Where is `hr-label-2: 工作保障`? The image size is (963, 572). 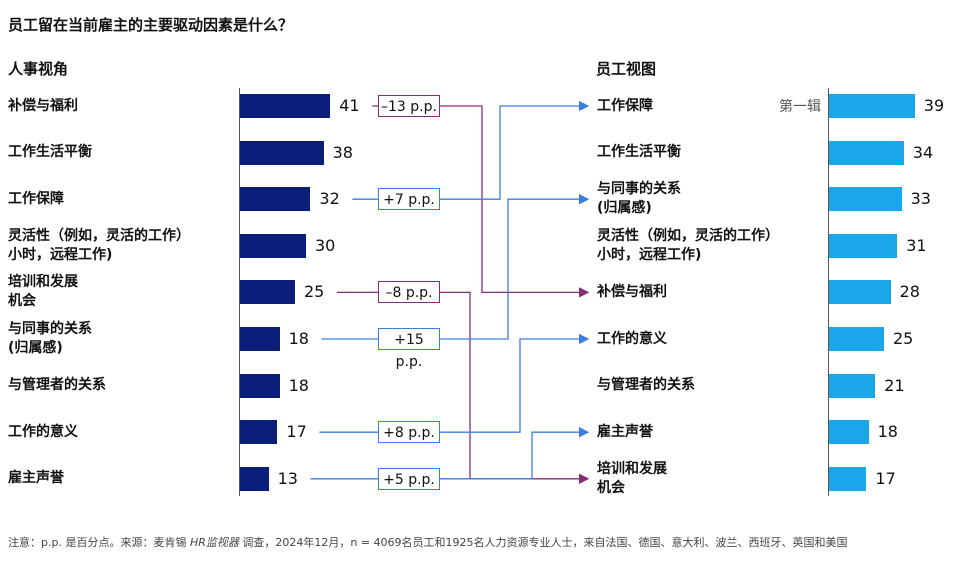 hr-label-2: 工作保障 is located at coordinates (36, 199).